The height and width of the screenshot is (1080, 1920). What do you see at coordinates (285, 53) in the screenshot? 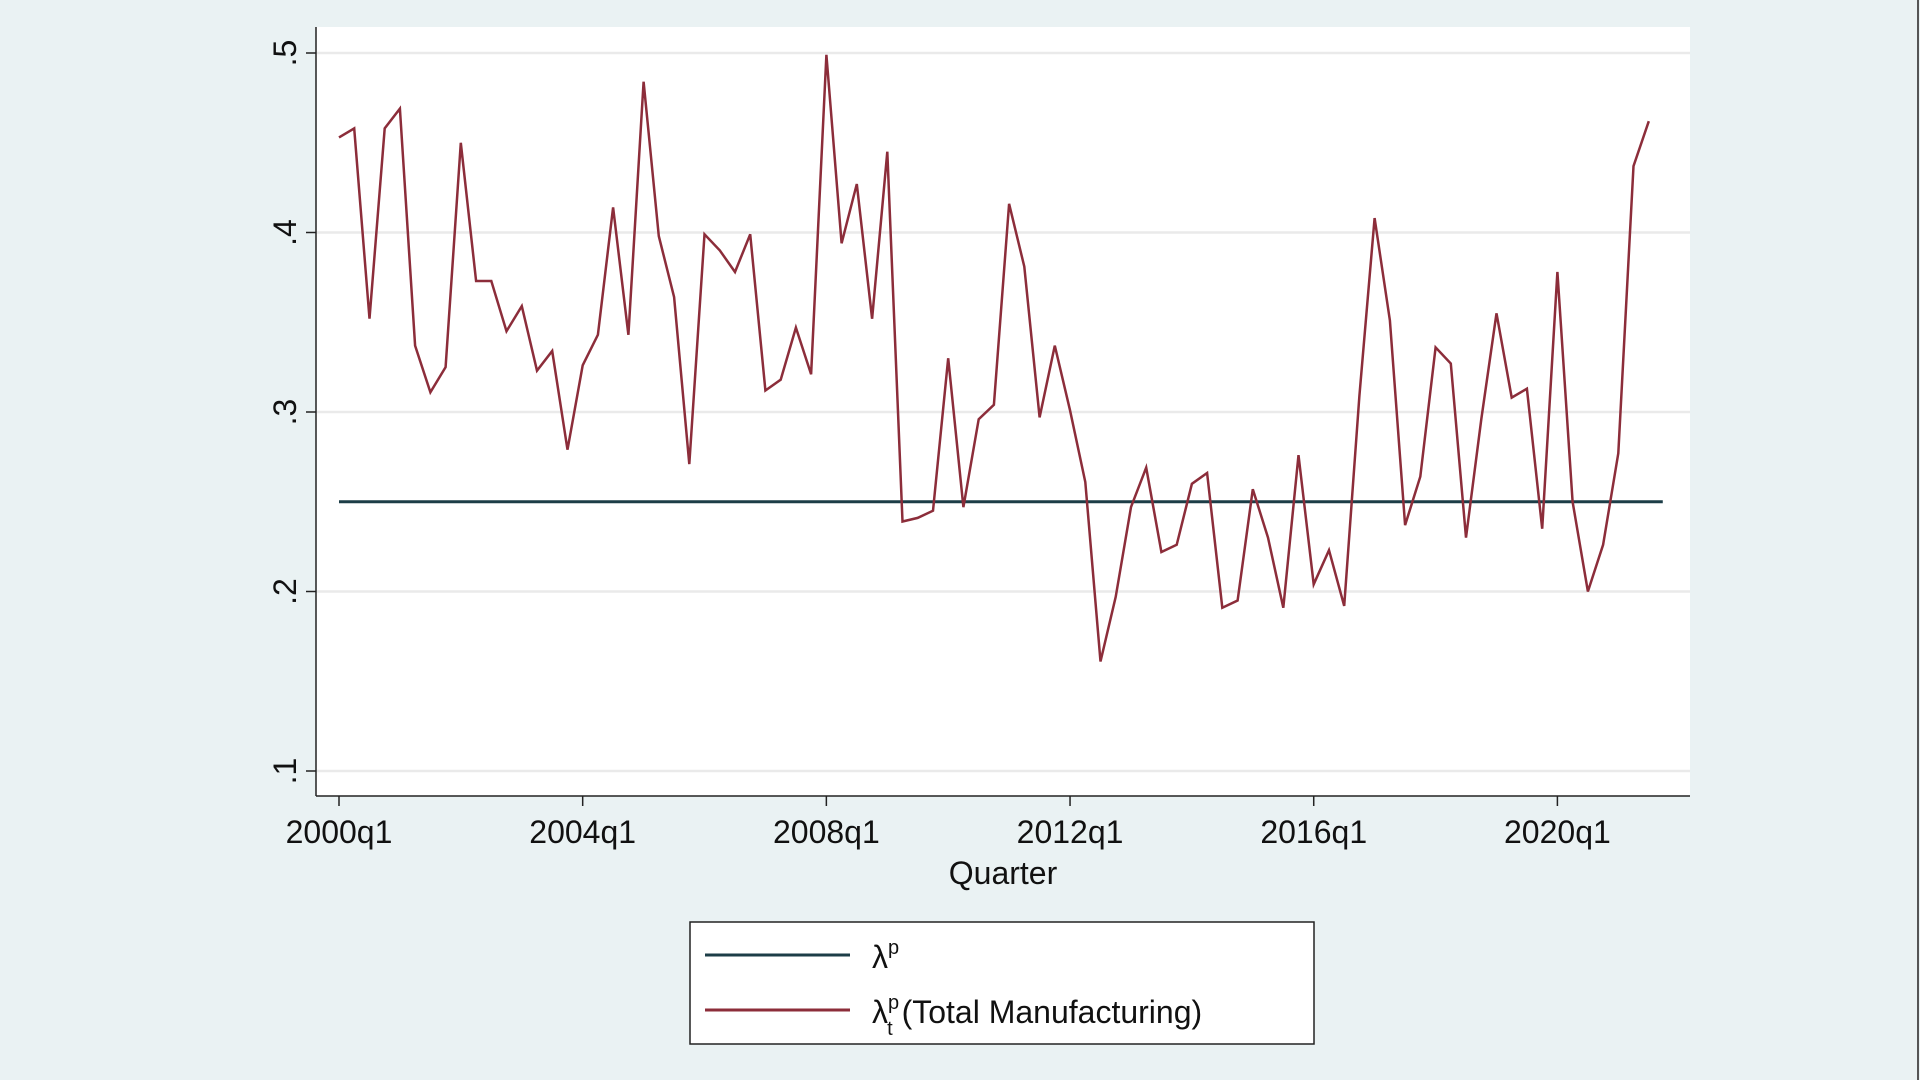
I see `y-tick-label: .5` at bounding box center [285, 53].